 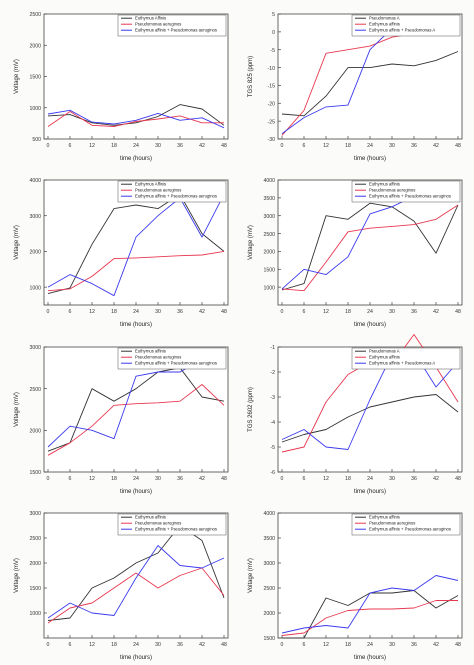 What do you see at coordinates (251, 76) in the screenshot?
I see `y-axis-label: TGS 825 (ppm)` at bounding box center [251, 76].